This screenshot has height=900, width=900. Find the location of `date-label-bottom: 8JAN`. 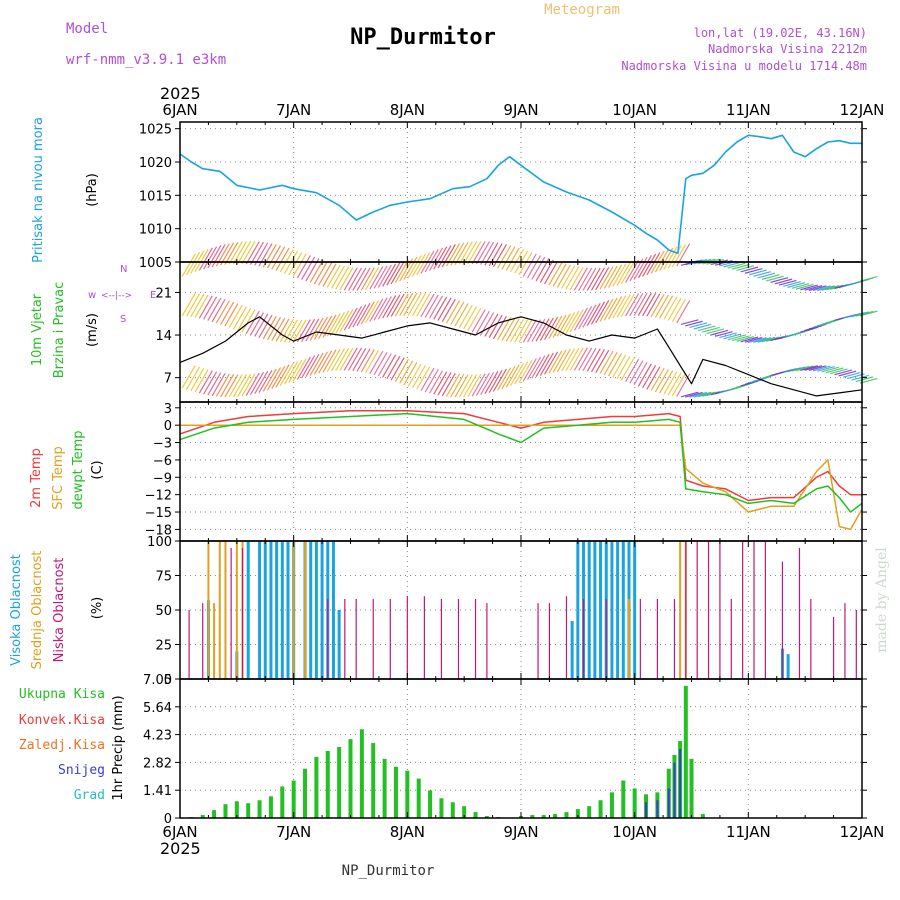

date-label-bottom: 8JAN is located at coordinates (407, 832).